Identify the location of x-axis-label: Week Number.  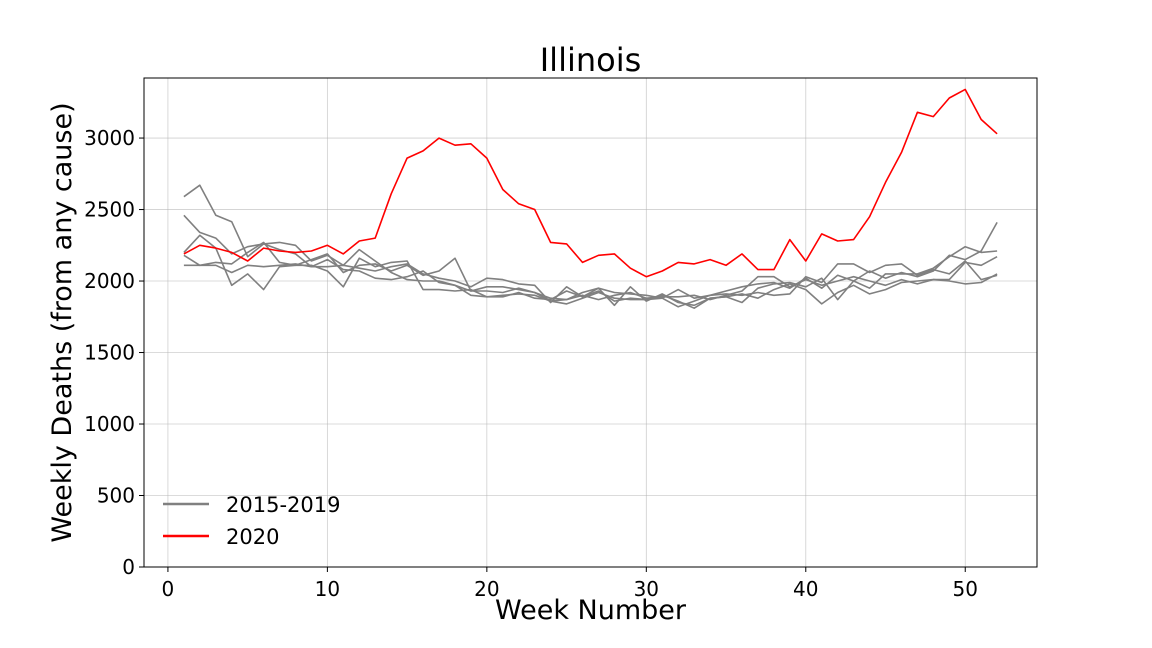
(591, 610).